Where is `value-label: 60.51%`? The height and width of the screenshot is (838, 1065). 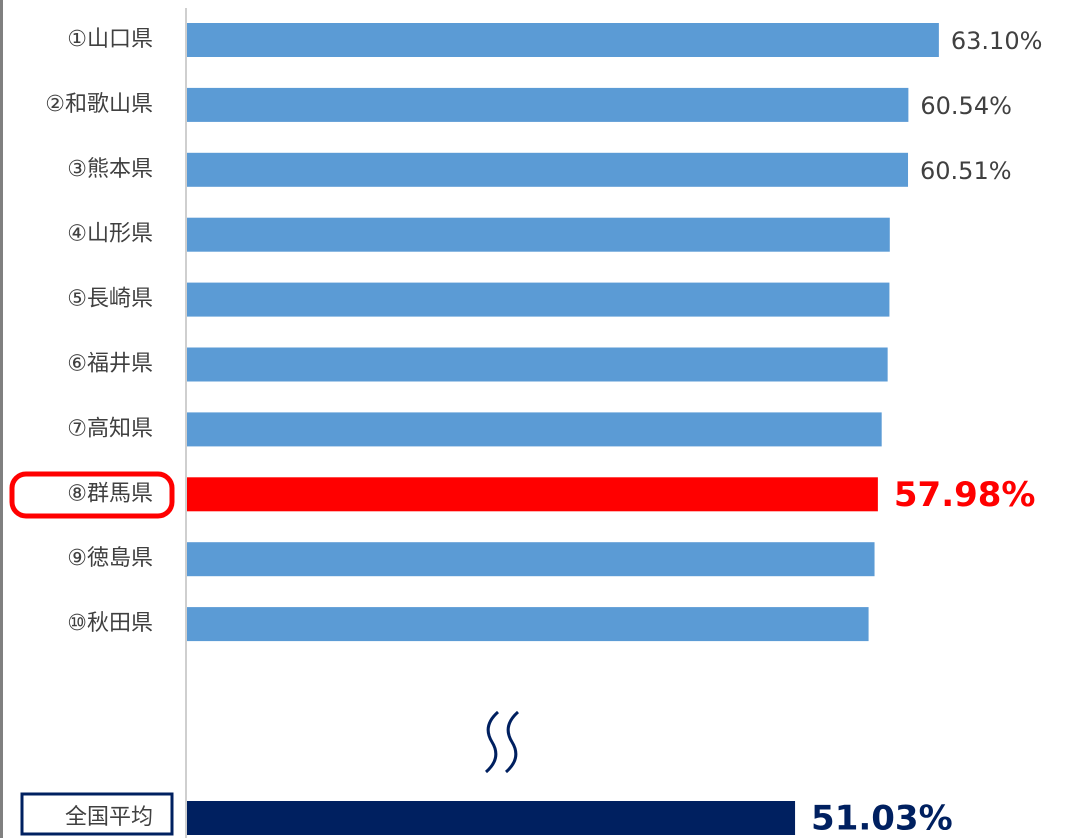 value-label: 60.51% is located at coordinates (966, 171).